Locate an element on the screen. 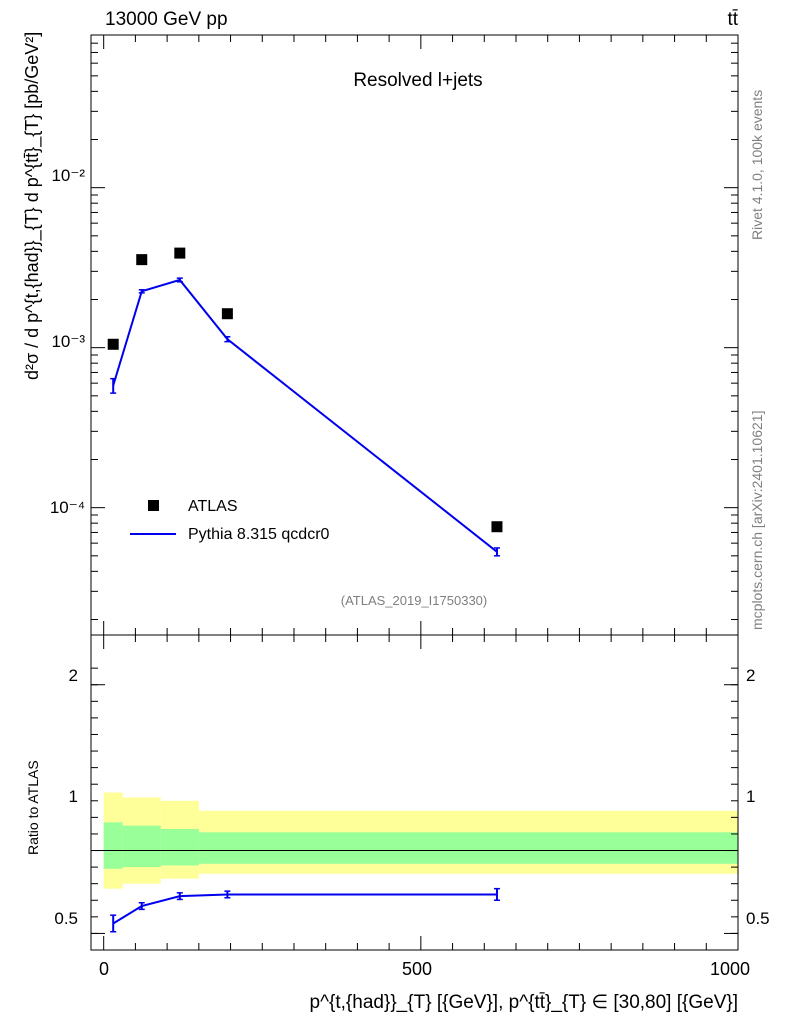  x-tick-label: 1000 is located at coordinates (730, 969).